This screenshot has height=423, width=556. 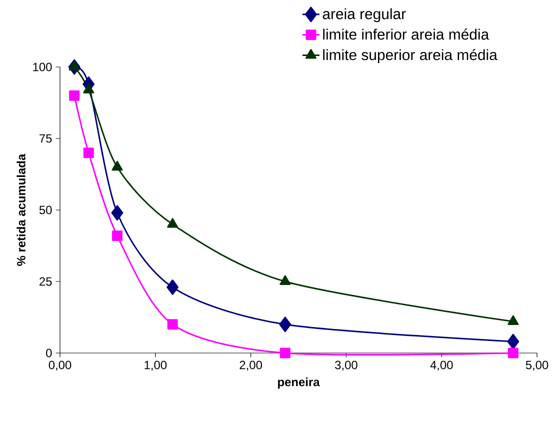 What do you see at coordinates (42, 67) in the screenshot?
I see `y-tick-label: 100` at bounding box center [42, 67].